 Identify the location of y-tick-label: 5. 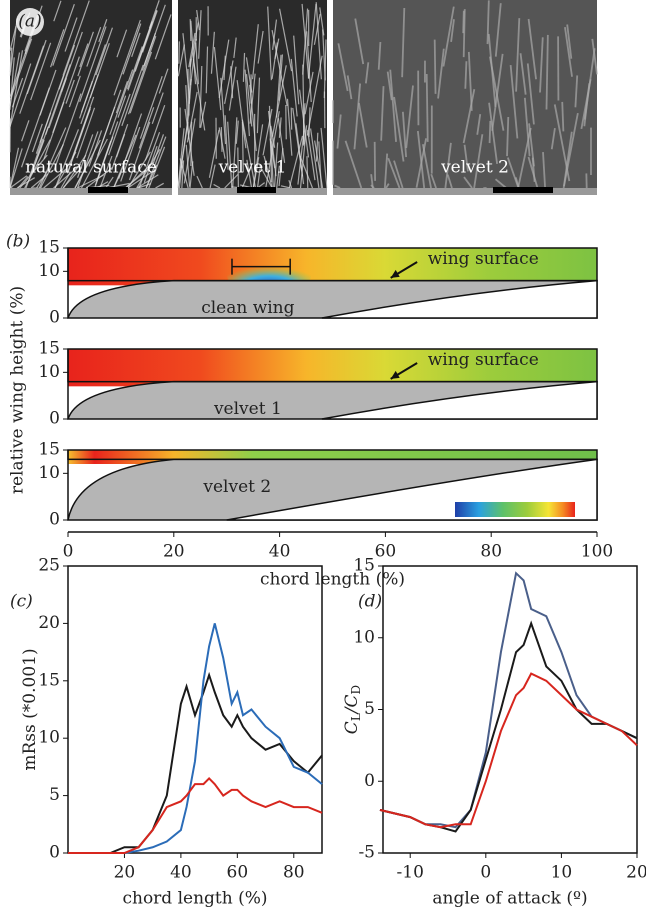
(54, 795).